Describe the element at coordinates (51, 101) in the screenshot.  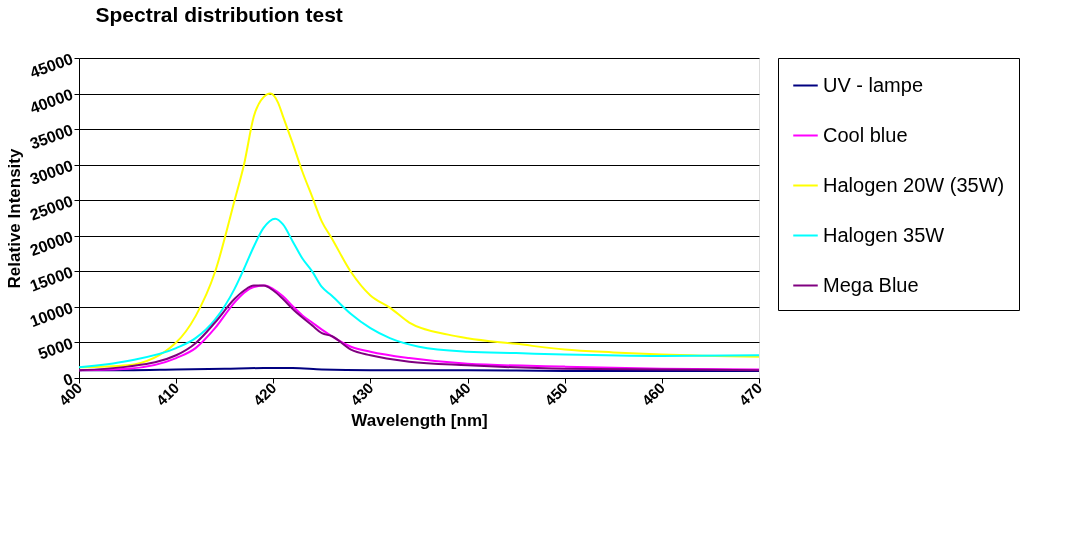
I see `y-tick-label: 40000` at that location.